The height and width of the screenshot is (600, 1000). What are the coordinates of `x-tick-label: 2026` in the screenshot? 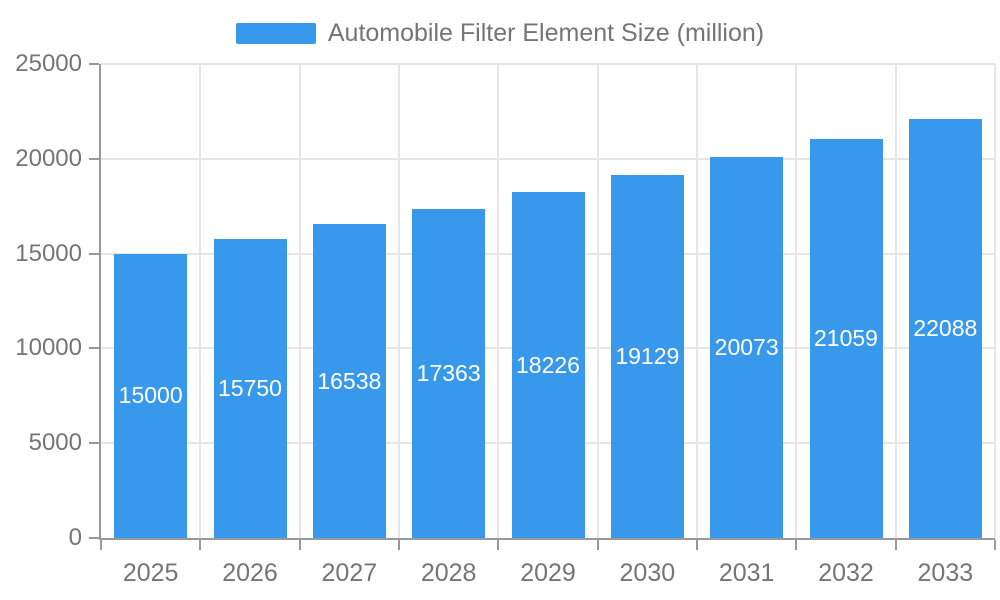 It's located at (250, 573).